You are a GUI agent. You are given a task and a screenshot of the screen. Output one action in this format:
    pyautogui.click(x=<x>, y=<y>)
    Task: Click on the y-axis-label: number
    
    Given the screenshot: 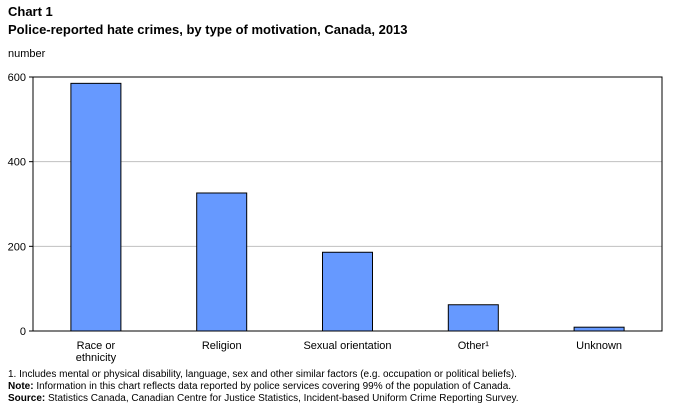 What is the action you would take?
    pyautogui.click(x=27, y=54)
    